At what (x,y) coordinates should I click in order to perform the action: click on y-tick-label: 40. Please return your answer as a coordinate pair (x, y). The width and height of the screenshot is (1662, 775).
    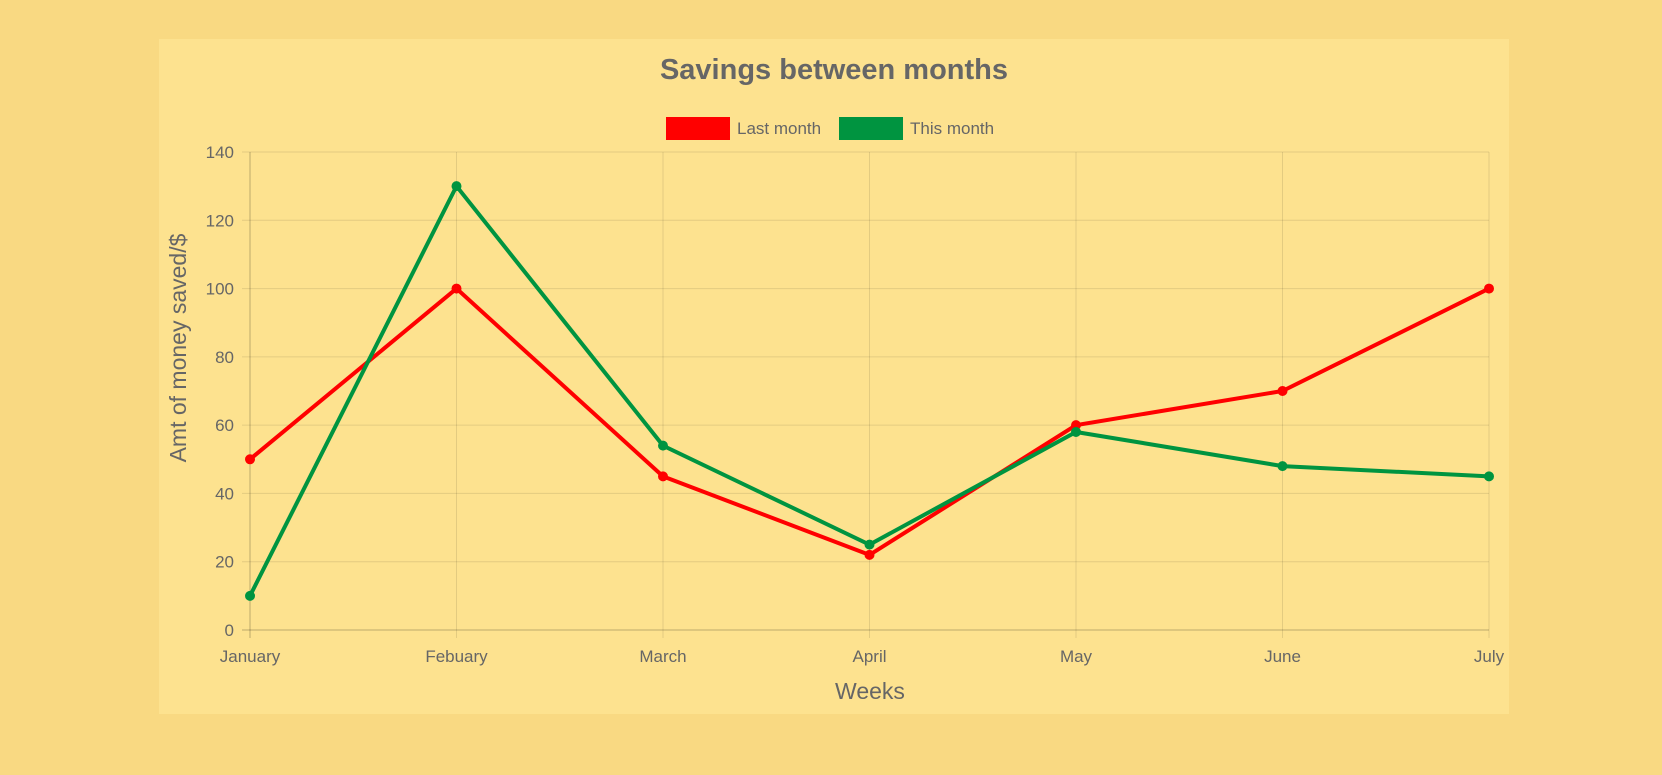
    Looking at the image, I should click on (224, 493).